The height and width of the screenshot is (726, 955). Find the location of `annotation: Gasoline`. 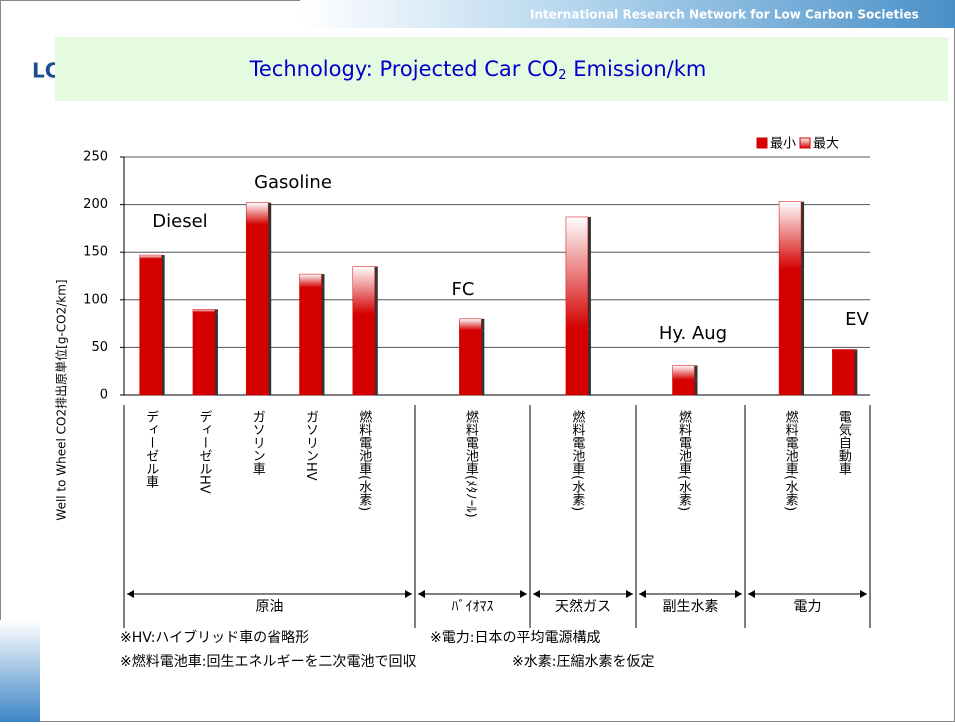

annotation: Gasoline is located at coordinates (293, 182).